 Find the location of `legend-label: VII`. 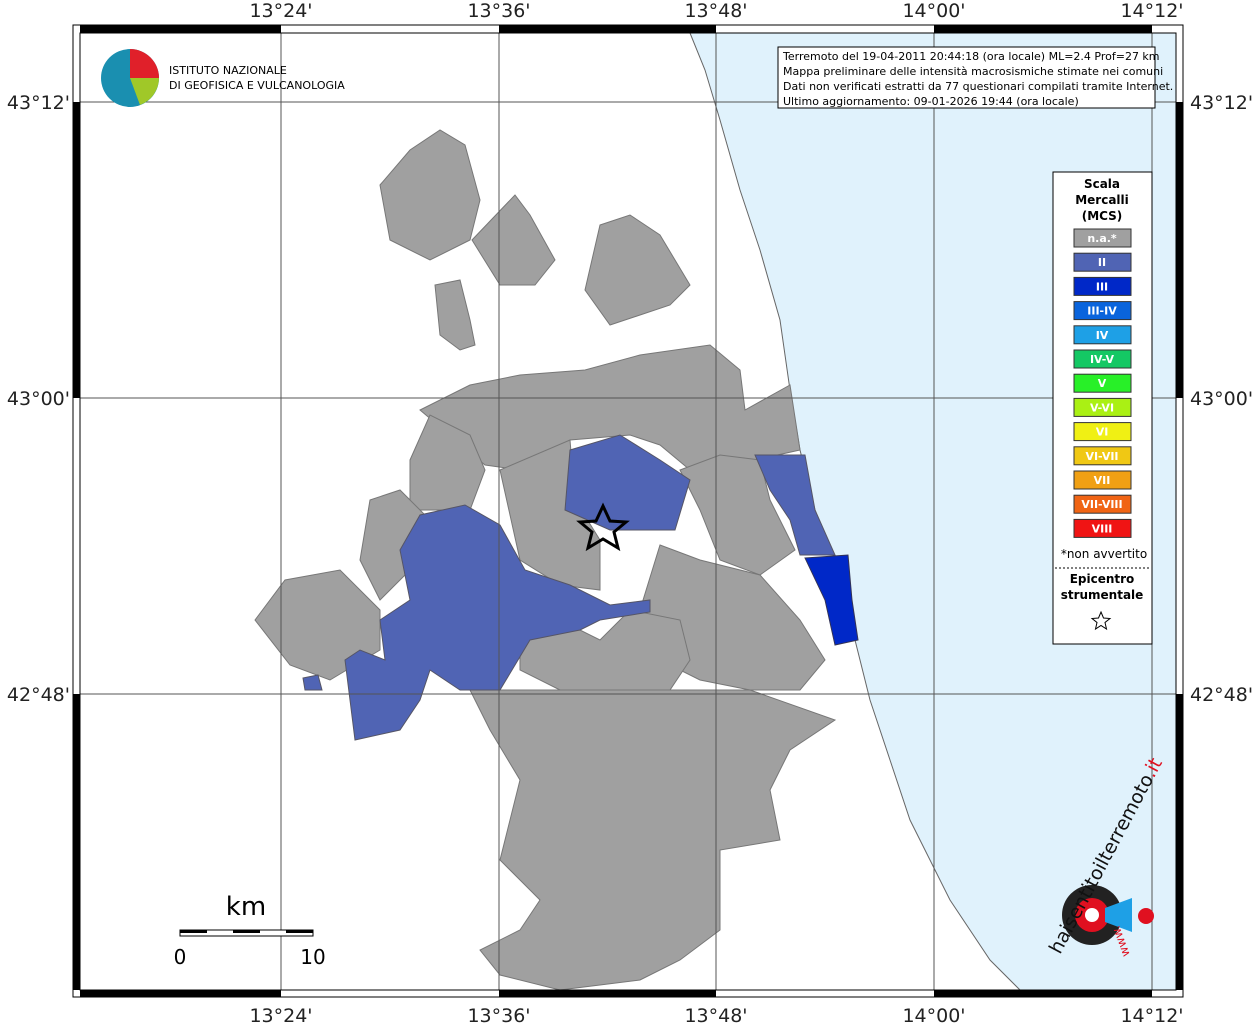

legend-label: VII is located at coordinates (1102, 480).